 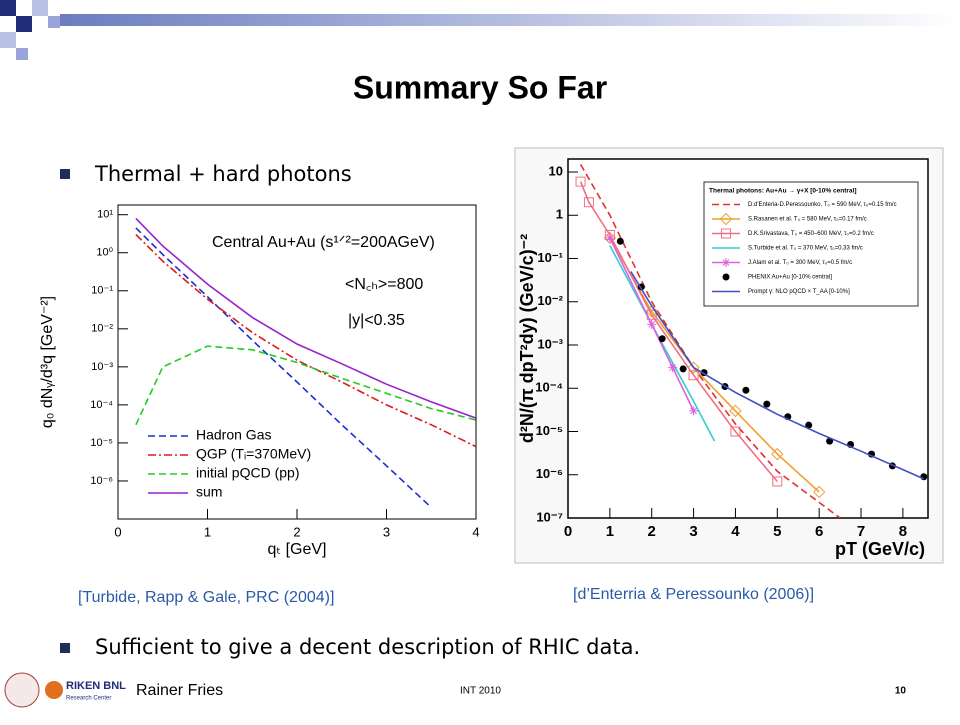 I want to click on legend-label: J.Alam et al. T₀ = 300 MeV, τ₀=0.5 fm/c, so click(x=800, y=263).